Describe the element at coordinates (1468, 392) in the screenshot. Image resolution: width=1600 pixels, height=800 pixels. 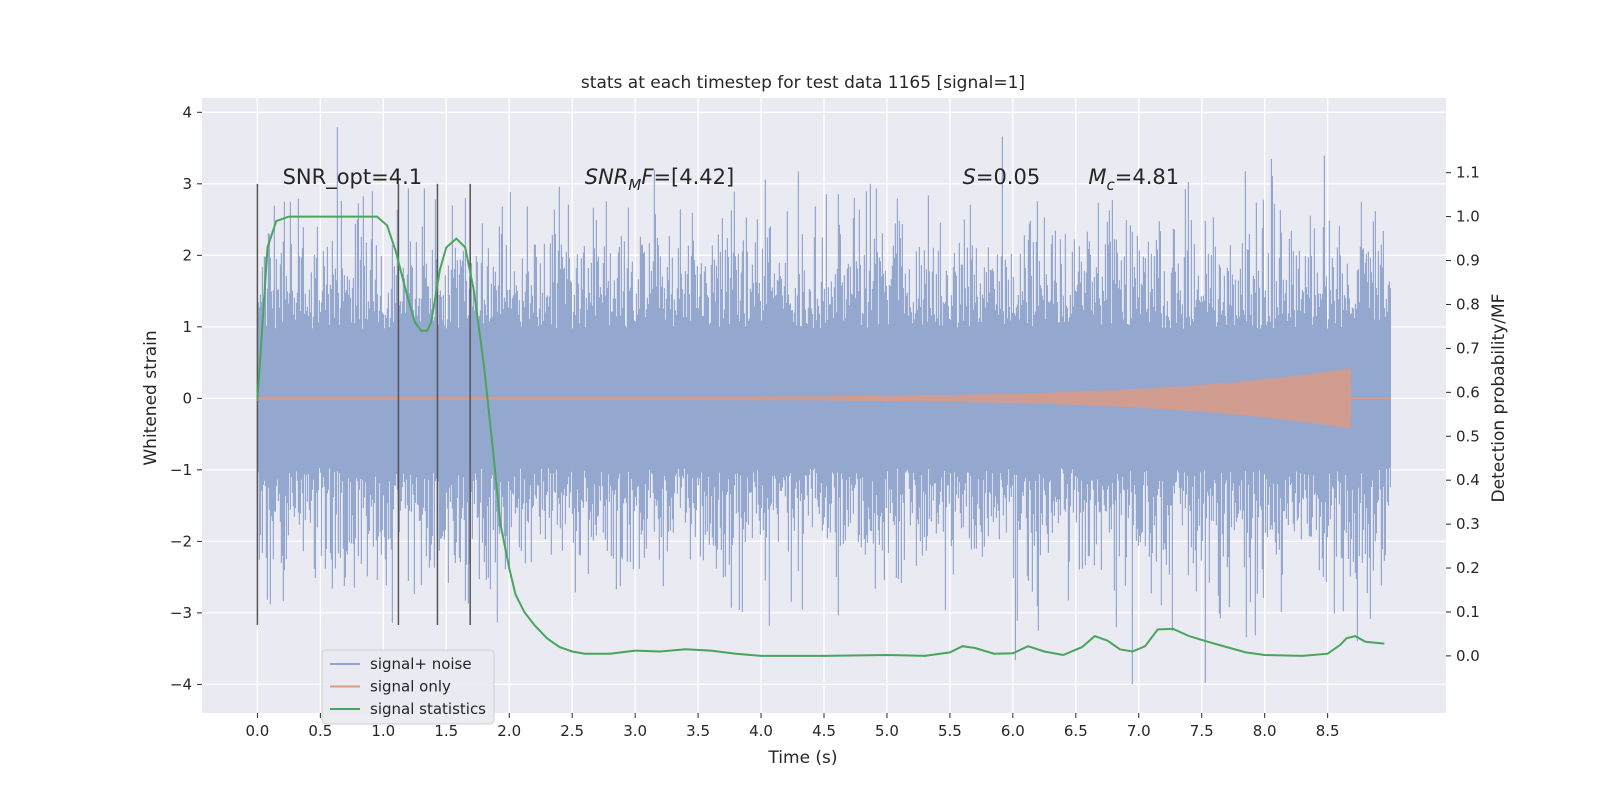
I see `y-right-tick-label: 0.6` at that location.